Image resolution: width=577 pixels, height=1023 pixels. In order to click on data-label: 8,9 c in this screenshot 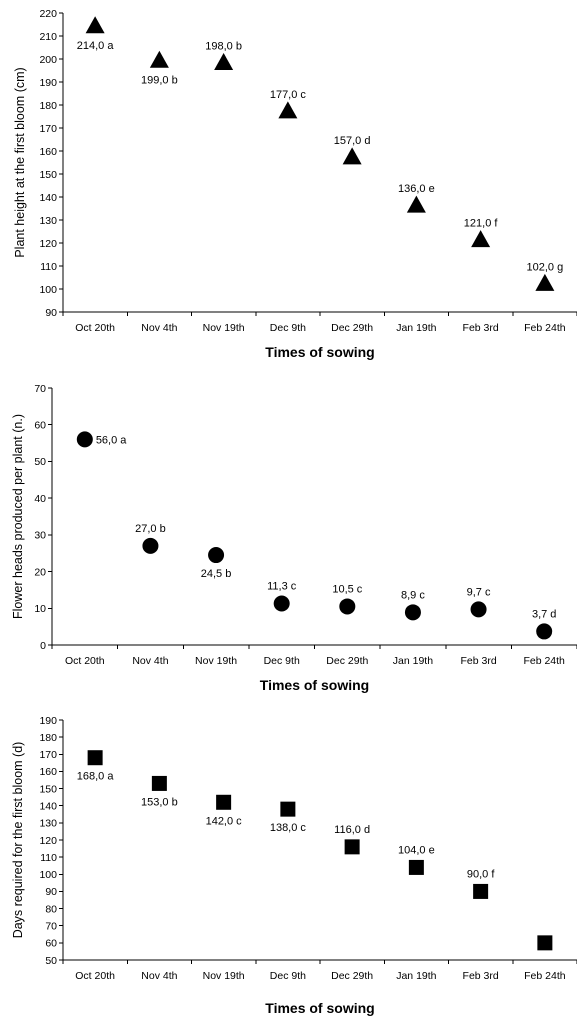, I will do `click(413, 595)`.